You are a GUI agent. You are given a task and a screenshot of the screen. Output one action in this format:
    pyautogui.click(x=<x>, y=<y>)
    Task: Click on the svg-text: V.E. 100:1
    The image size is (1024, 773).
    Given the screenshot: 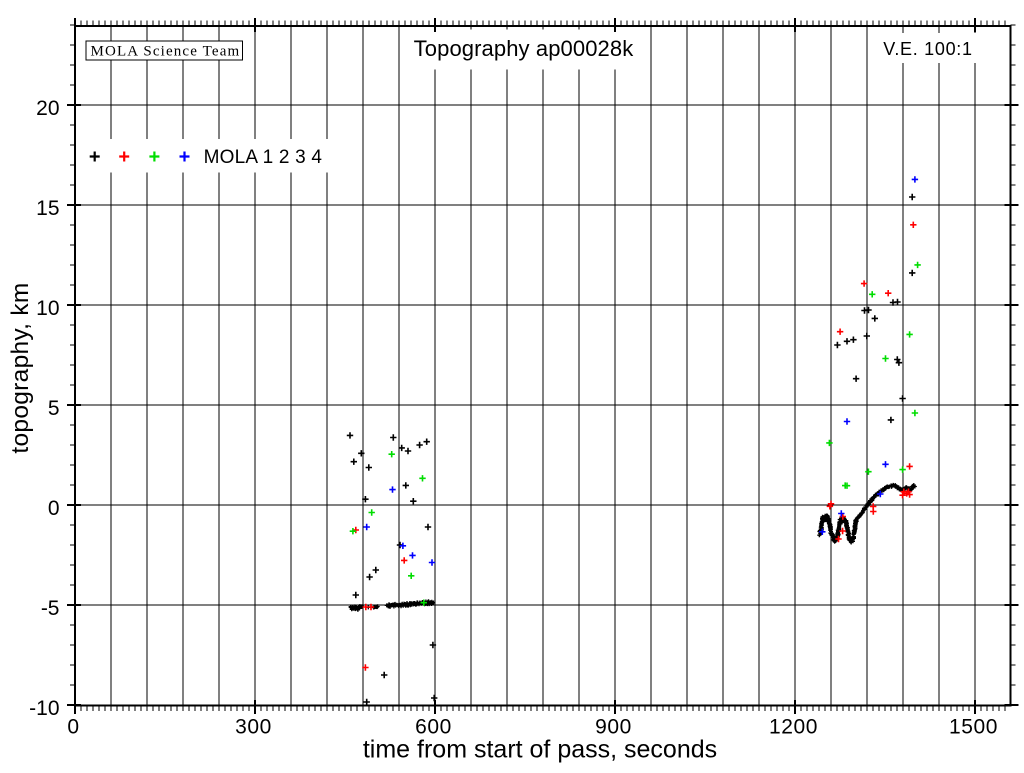 What is the action you would take?
    pyautogui.click(x=927, y=49)
    